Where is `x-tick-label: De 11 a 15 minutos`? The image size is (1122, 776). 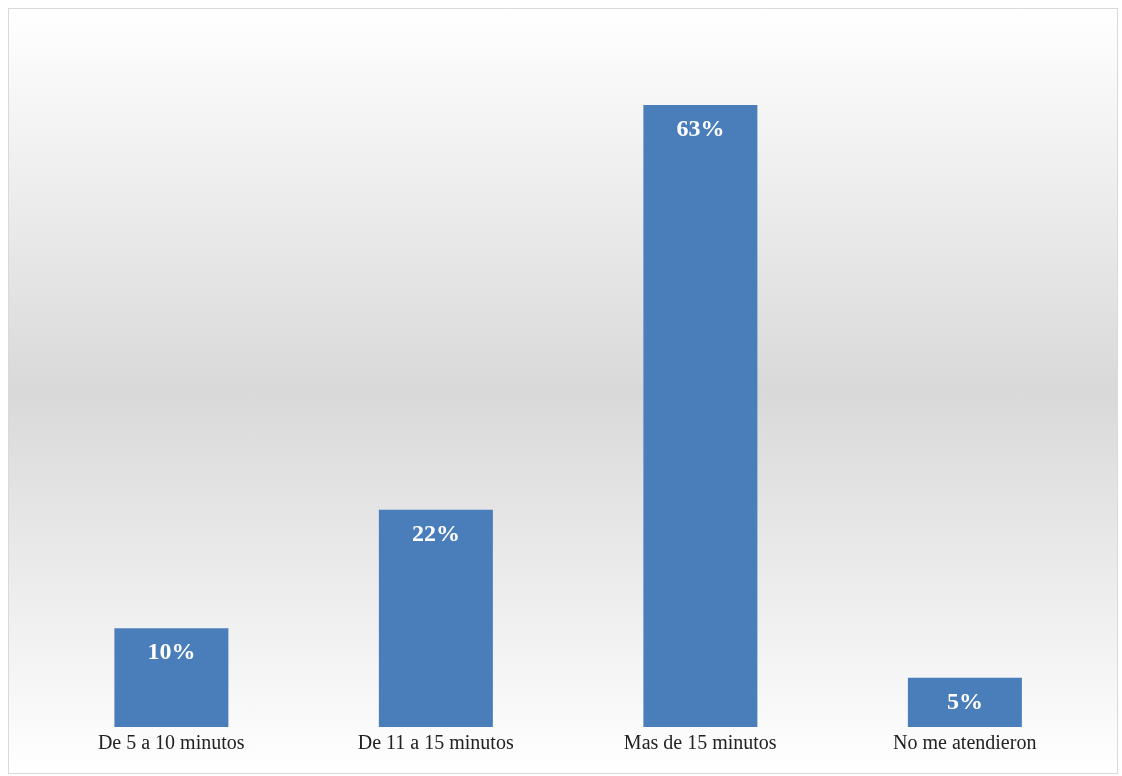 x-tick-label: De 11 a 15 minutos is located at coordinates (435, 742).